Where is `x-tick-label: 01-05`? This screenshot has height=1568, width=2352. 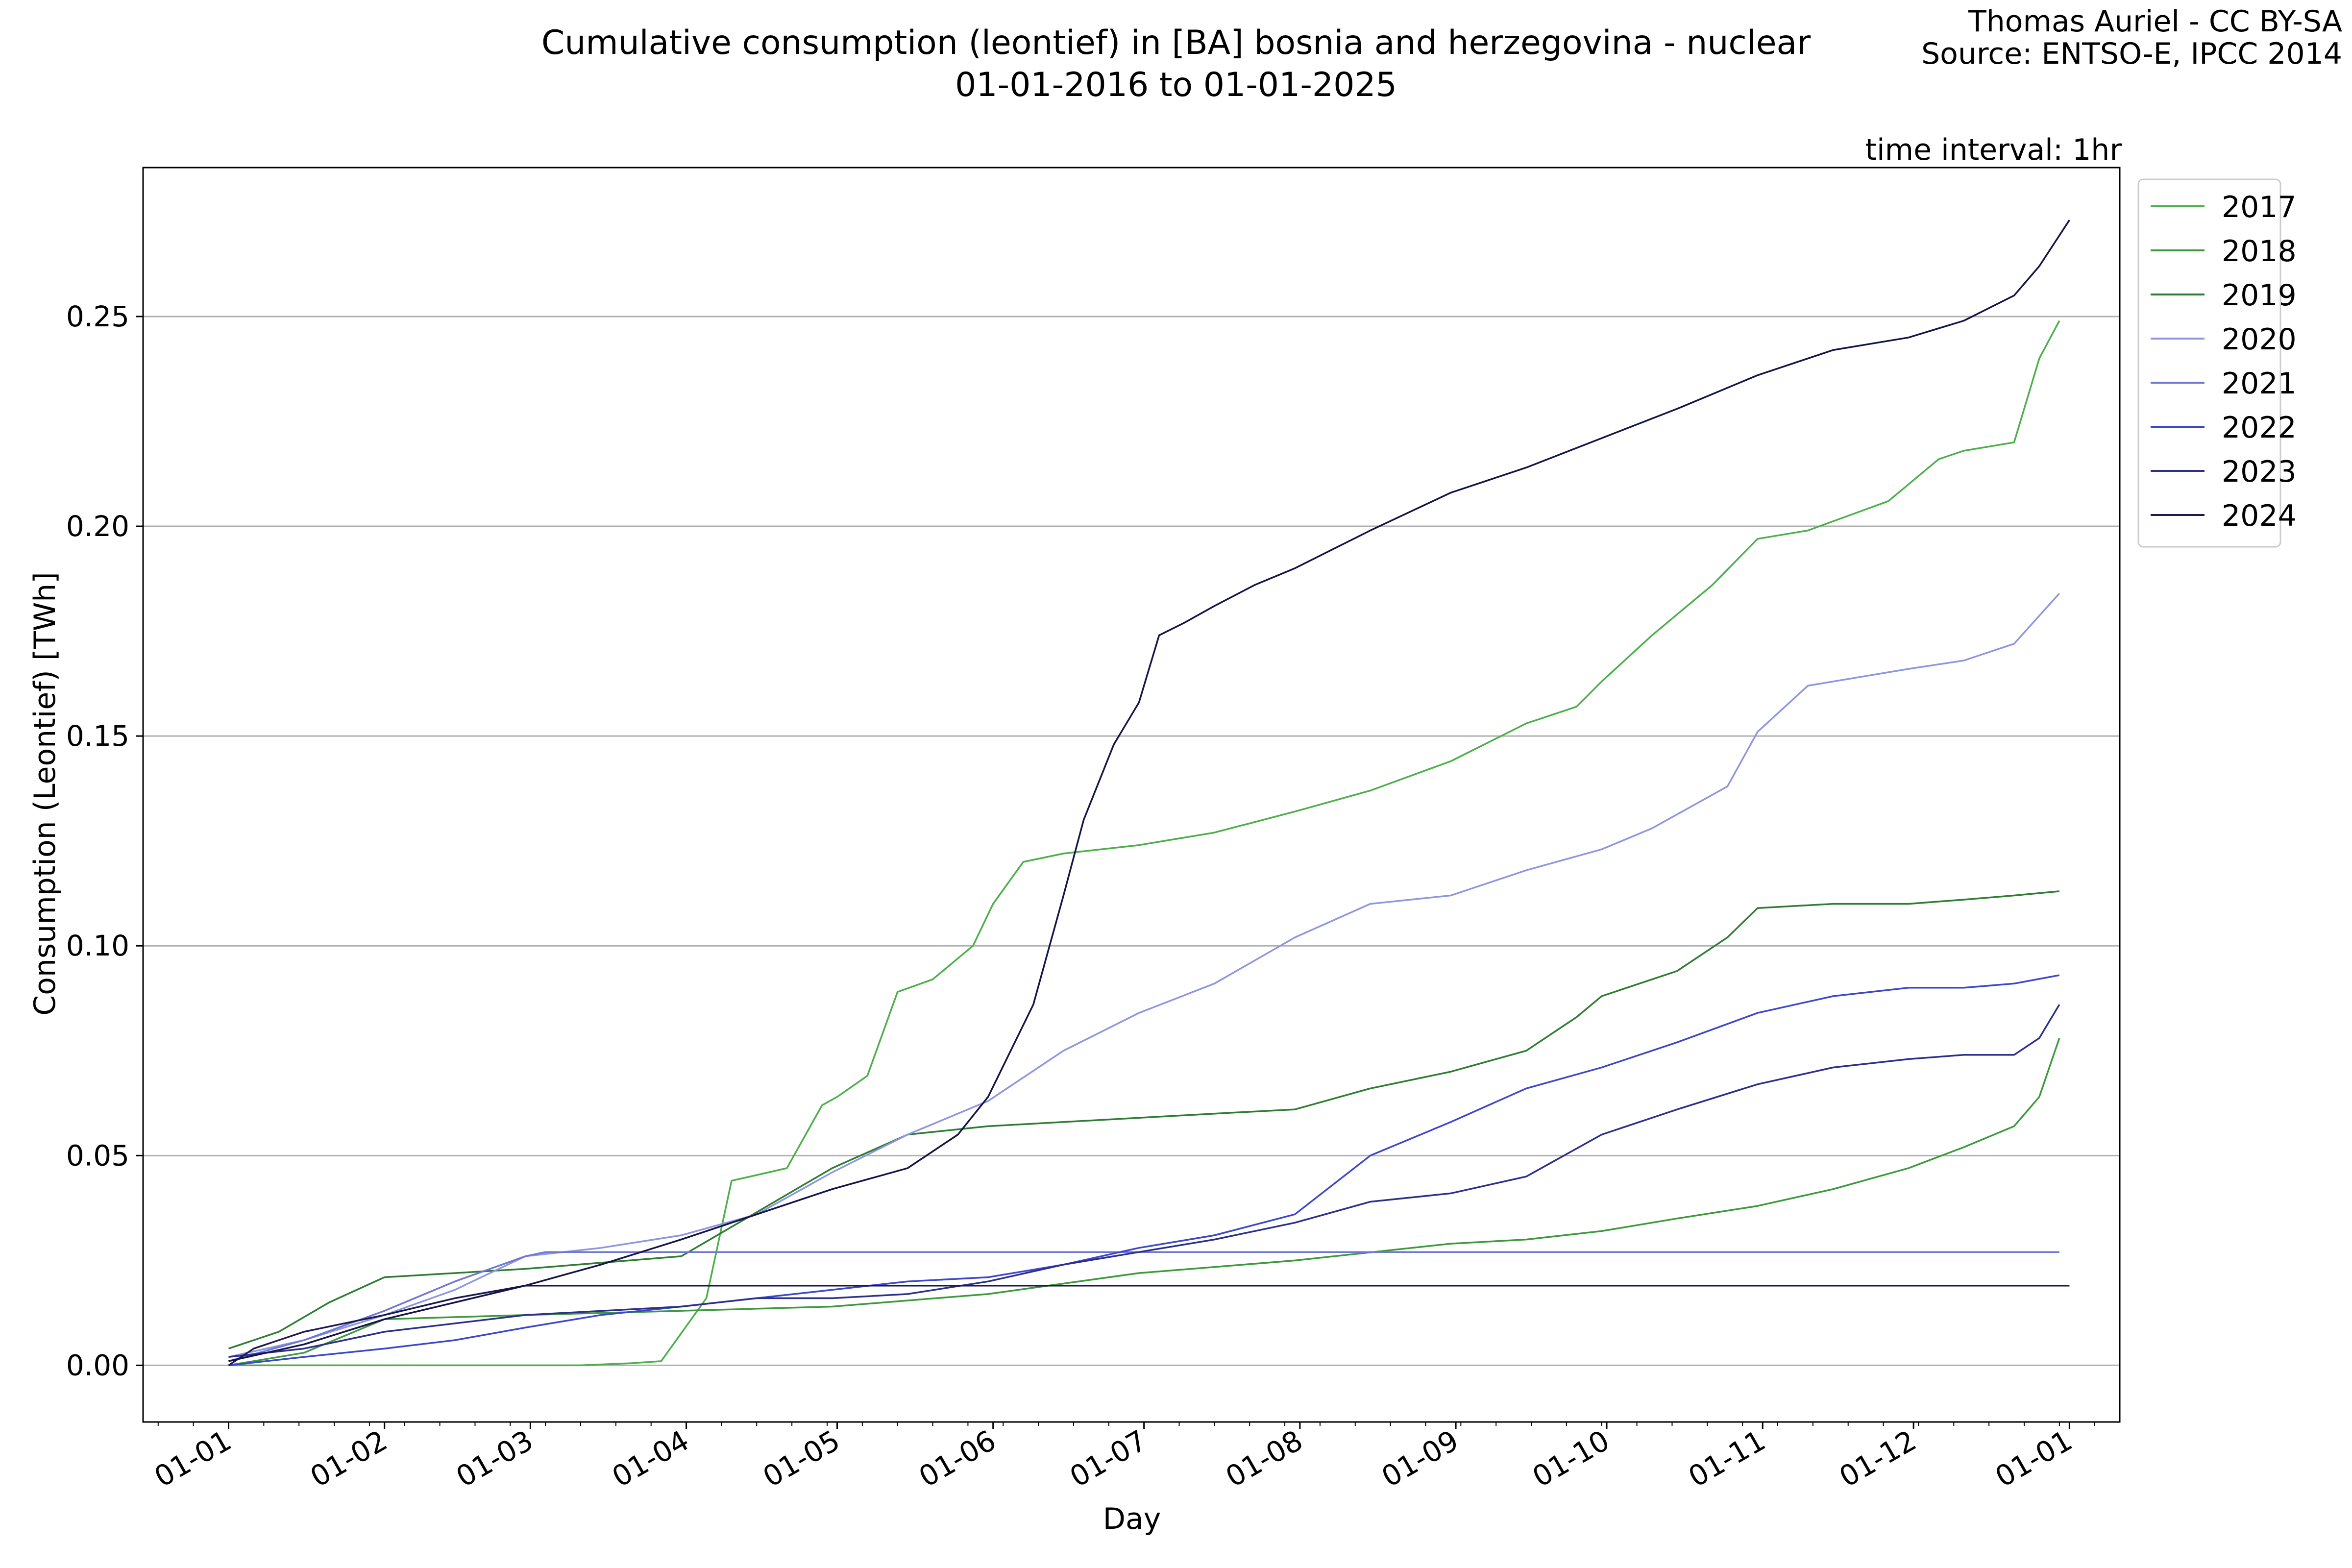
x-tick-label: 01-05 is located at coordinates (802, 1458).